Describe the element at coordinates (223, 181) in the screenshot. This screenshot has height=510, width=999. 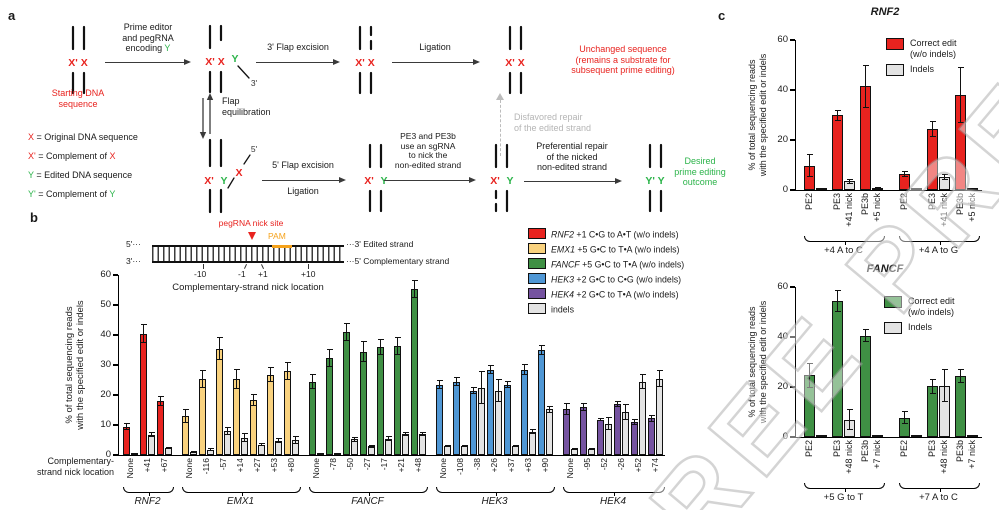
I see `dna-letter-y: Y` at that location.